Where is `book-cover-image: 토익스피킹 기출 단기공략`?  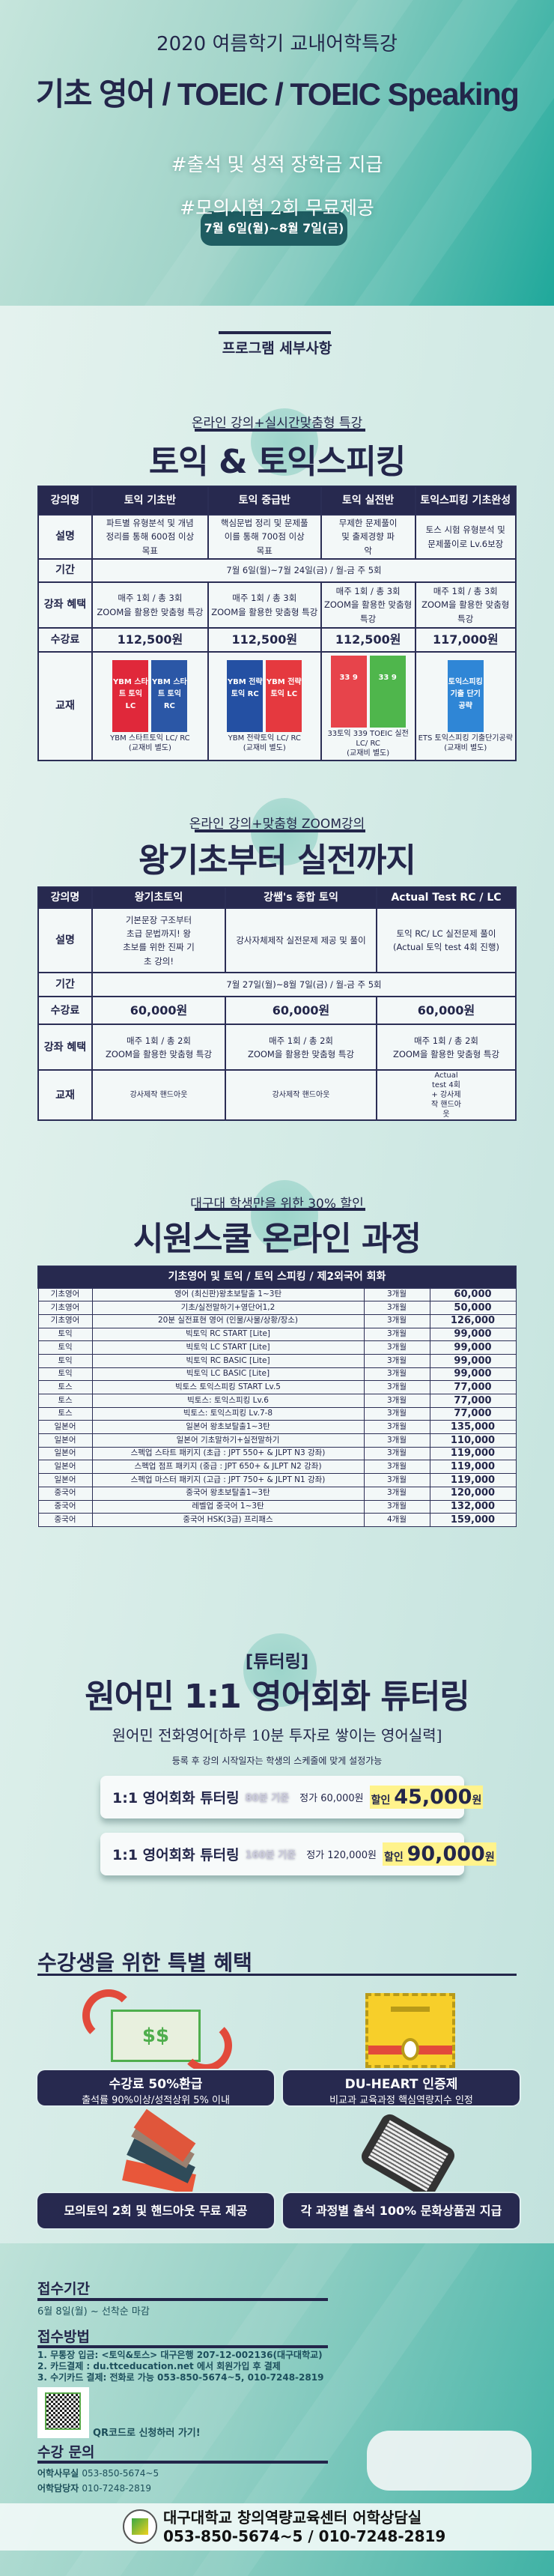
book-cover-image: 토익스피킹 기출 단기공략 is located at coordinates (466, 696).